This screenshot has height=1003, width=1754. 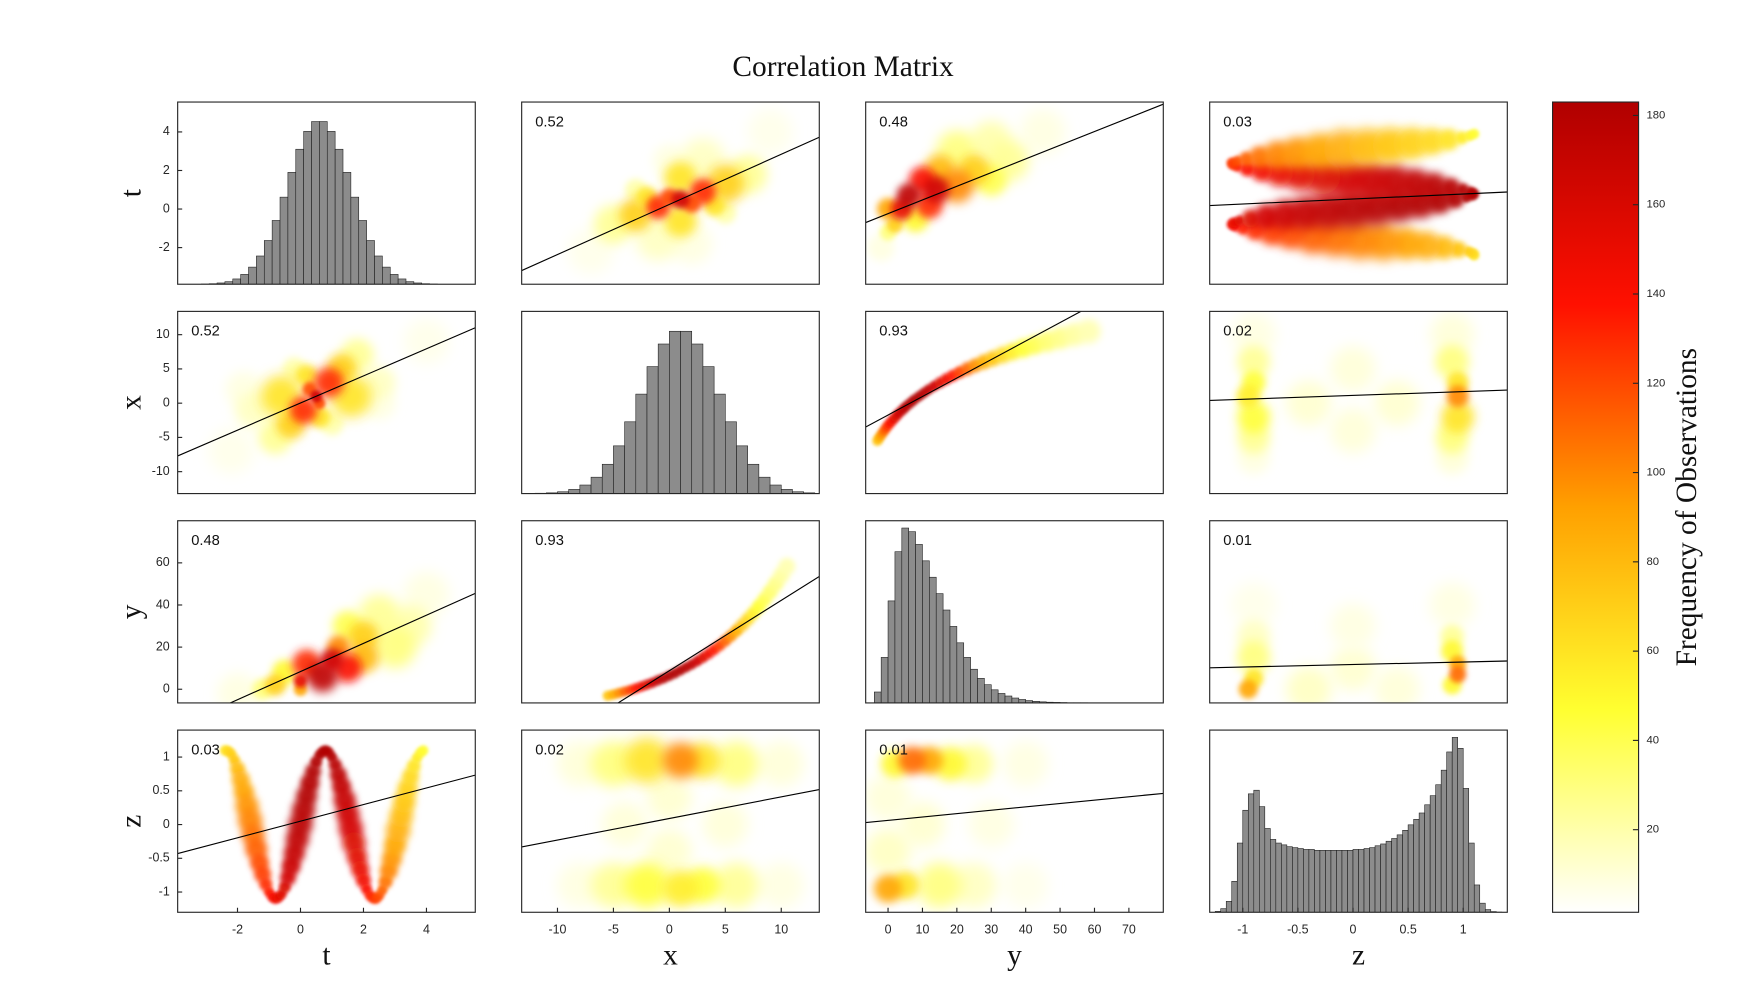 What do you see at coordinates (1060, 930) in the screenshot?
I see `x-tick-label: 50` at bounding box center [1060, 930].